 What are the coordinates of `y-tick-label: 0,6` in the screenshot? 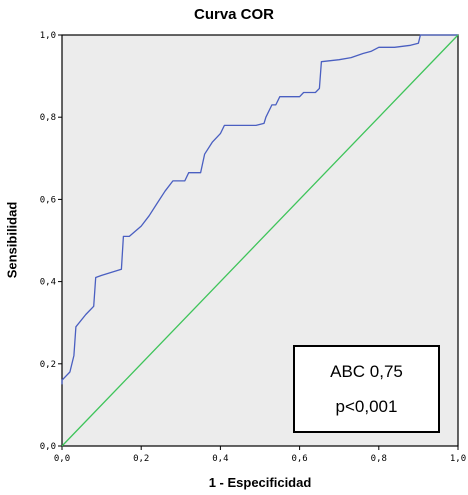 It's located at (48, 200).